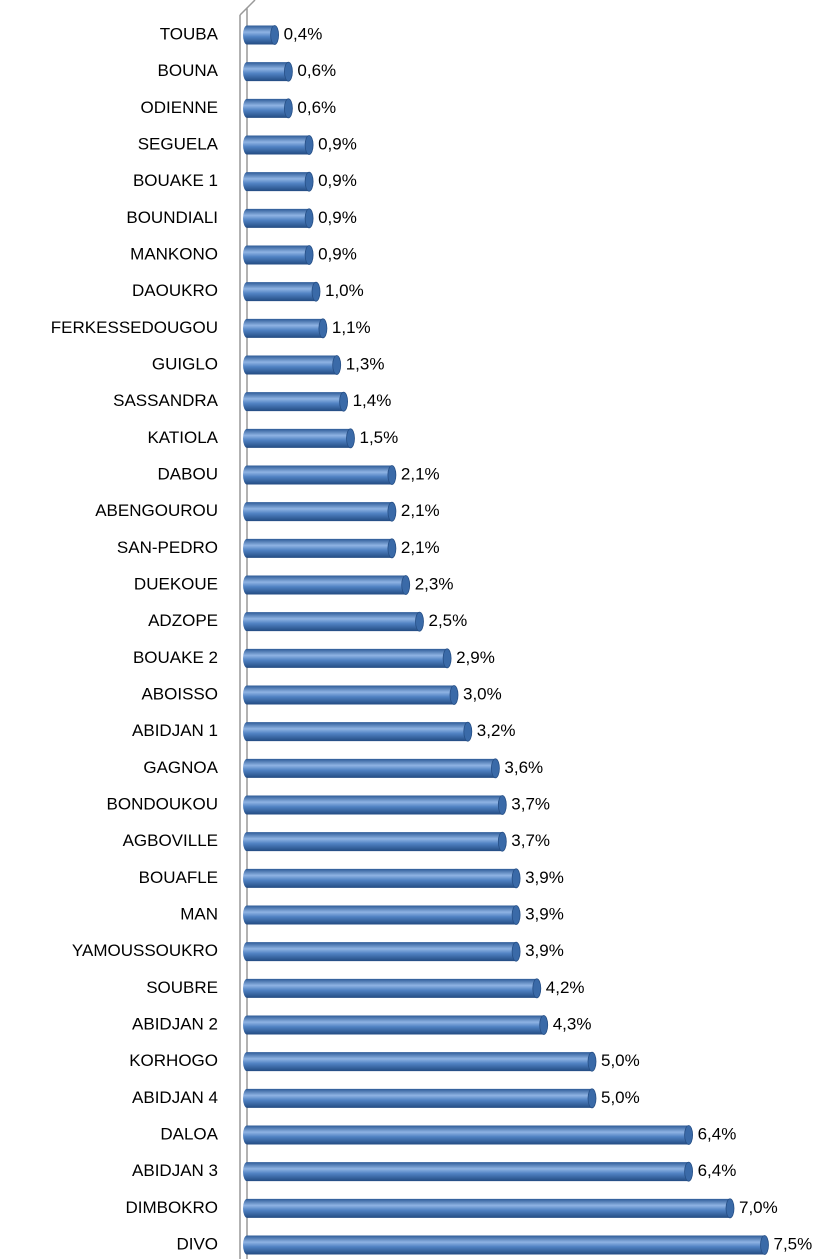  Describe the element at coordinates (175, 290) in the screenshot. I see `category-label: DAOUKRO` at that location.